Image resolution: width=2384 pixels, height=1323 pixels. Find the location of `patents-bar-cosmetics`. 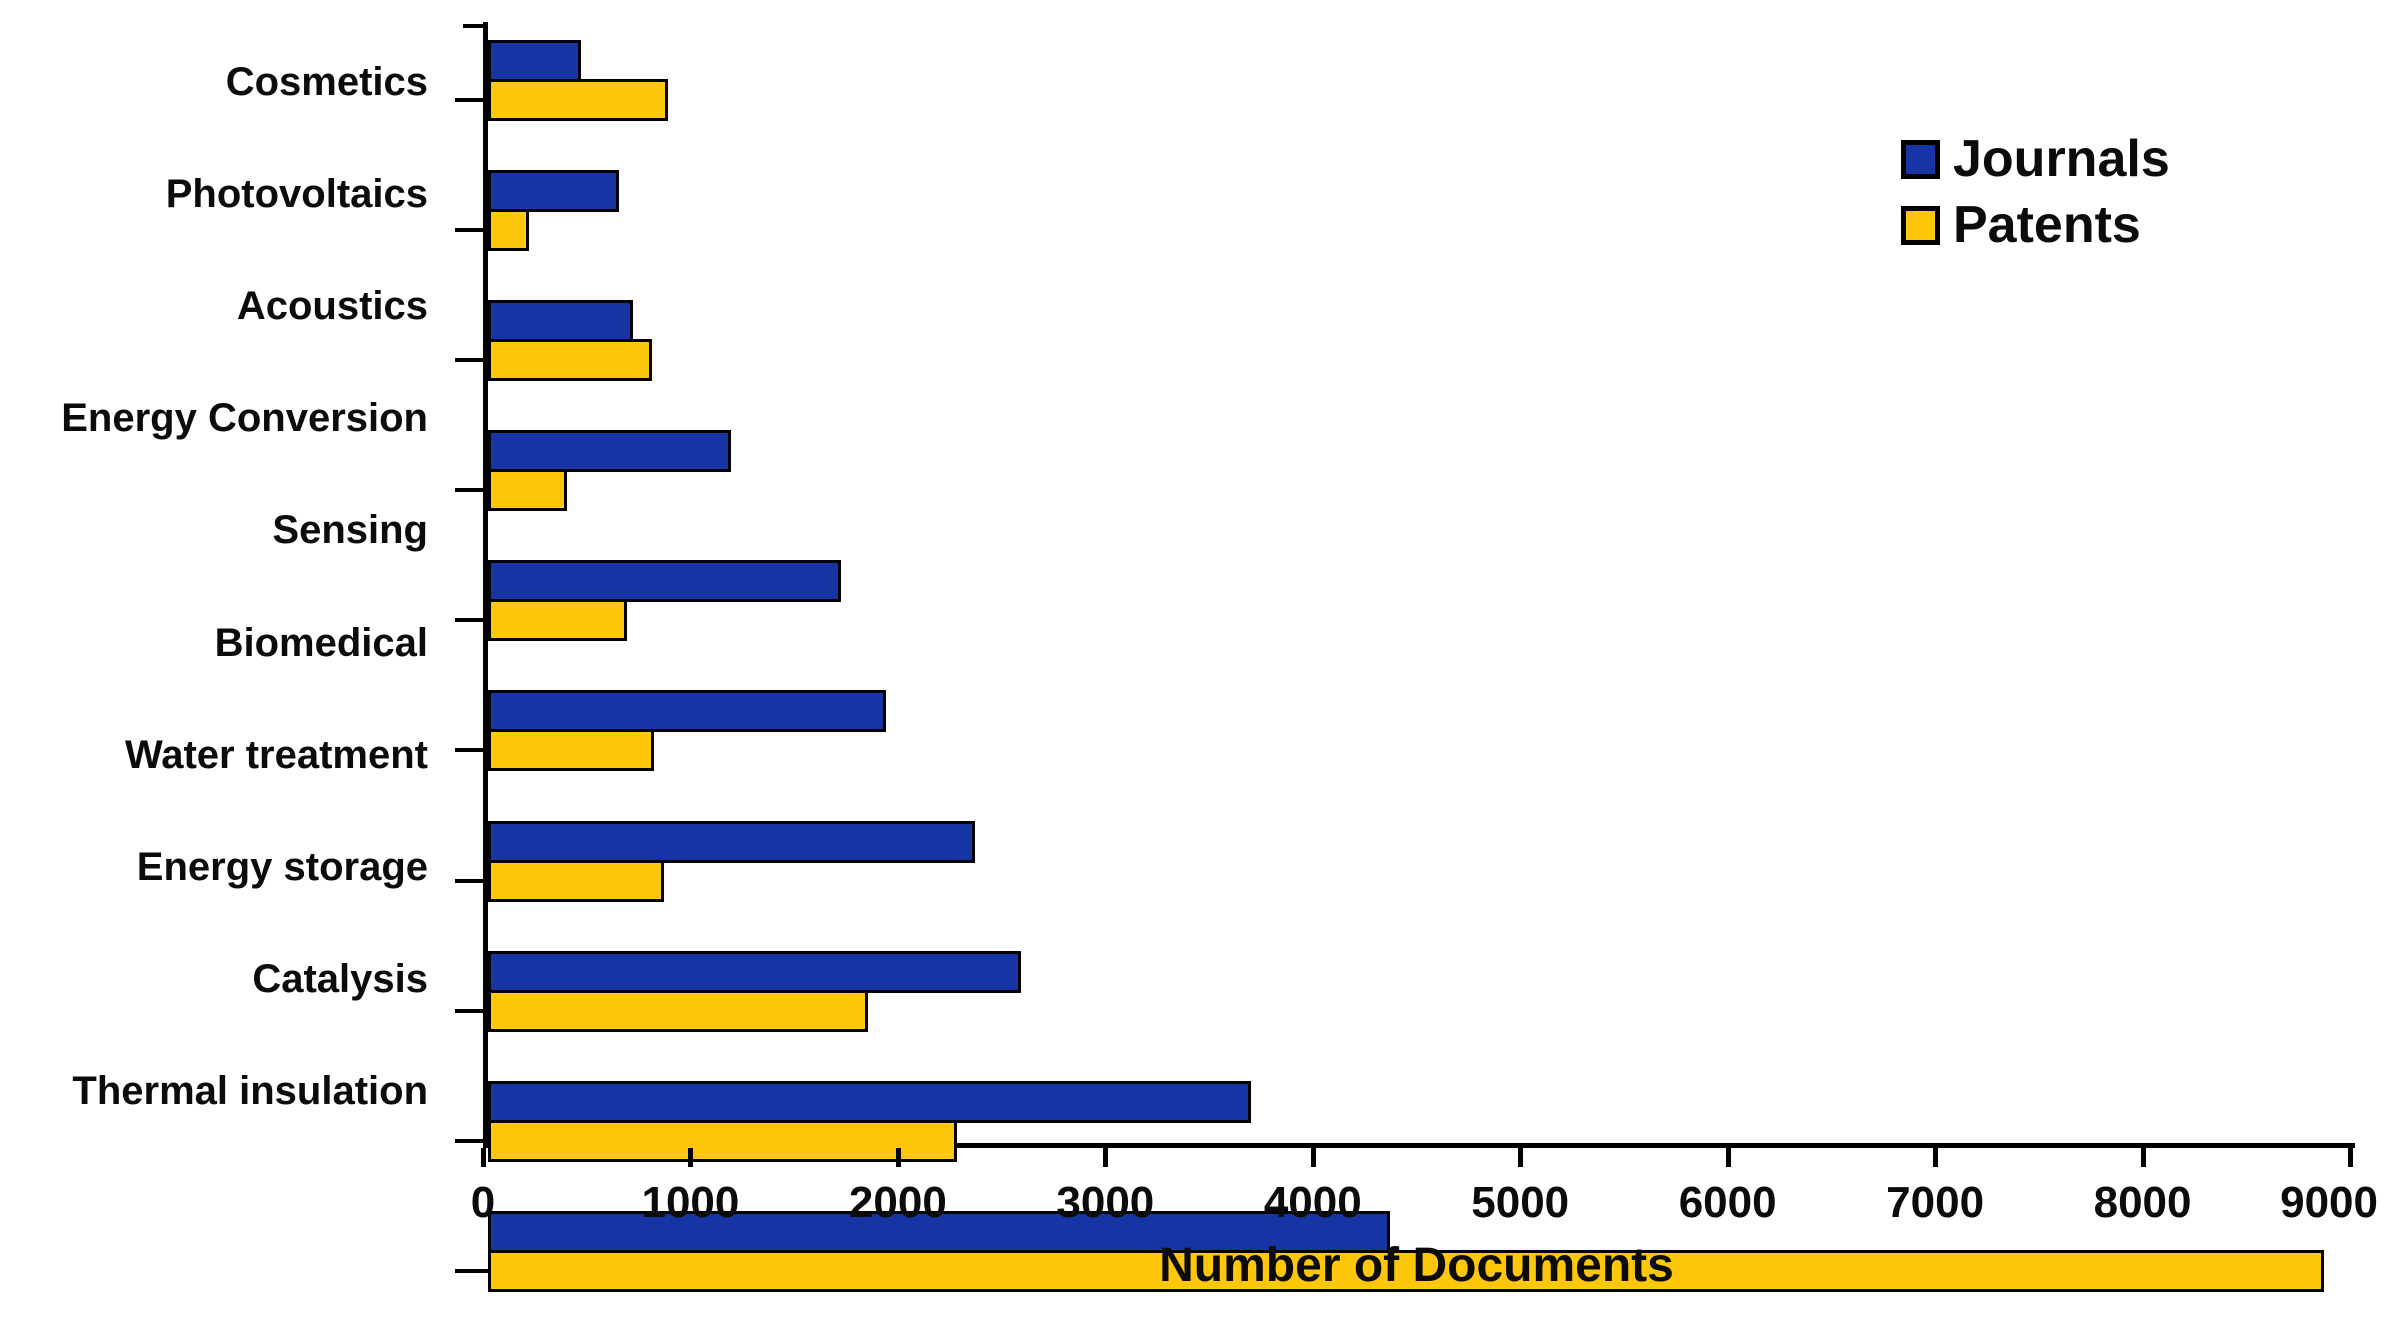

patents-bar-cosmetics is located at coordinates (578, 100).